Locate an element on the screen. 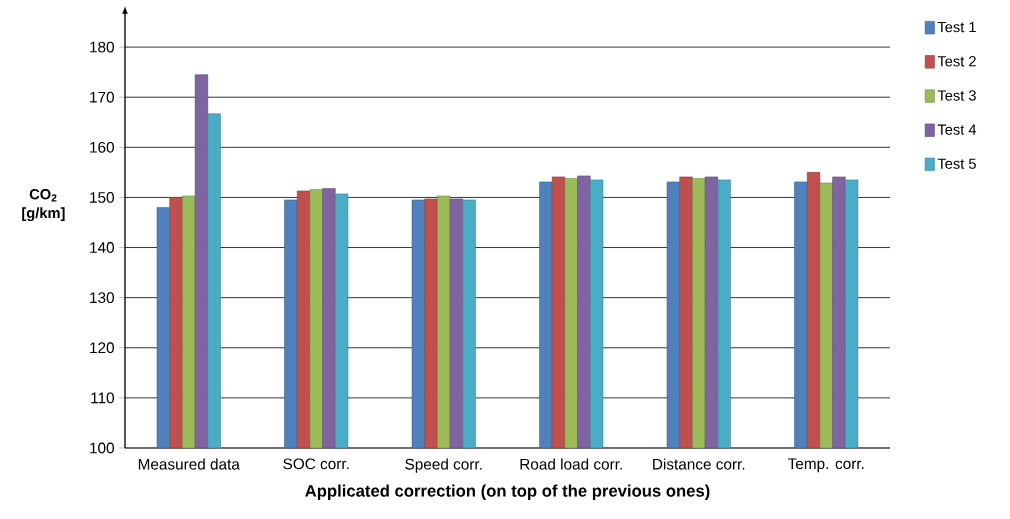 This screenshot has height=519, width=1010. y-tick-label: 130 is located at coordinates (102, 298).